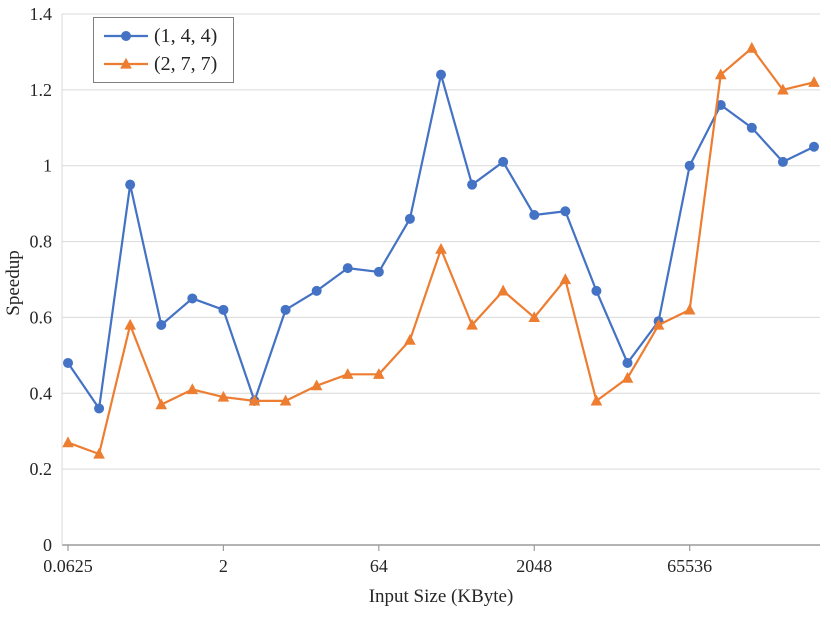 This screenshot has height=620, width=831. Describe the element at coordinates (47, 166) in the screenshot. I see `y-tick-label: 1` at that location.